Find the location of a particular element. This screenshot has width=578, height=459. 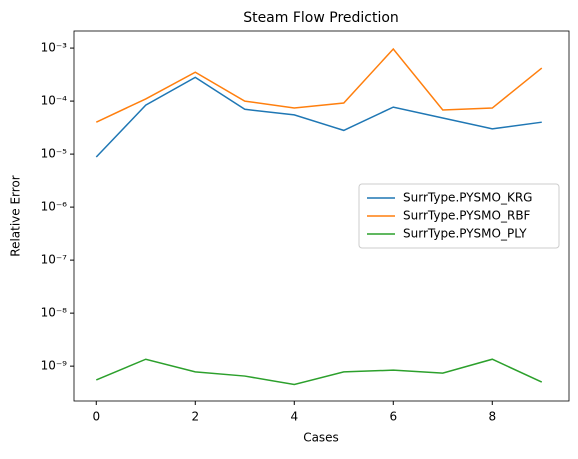

y-tick-label: 10⁻⁵ is located at coordinates (54, 154).